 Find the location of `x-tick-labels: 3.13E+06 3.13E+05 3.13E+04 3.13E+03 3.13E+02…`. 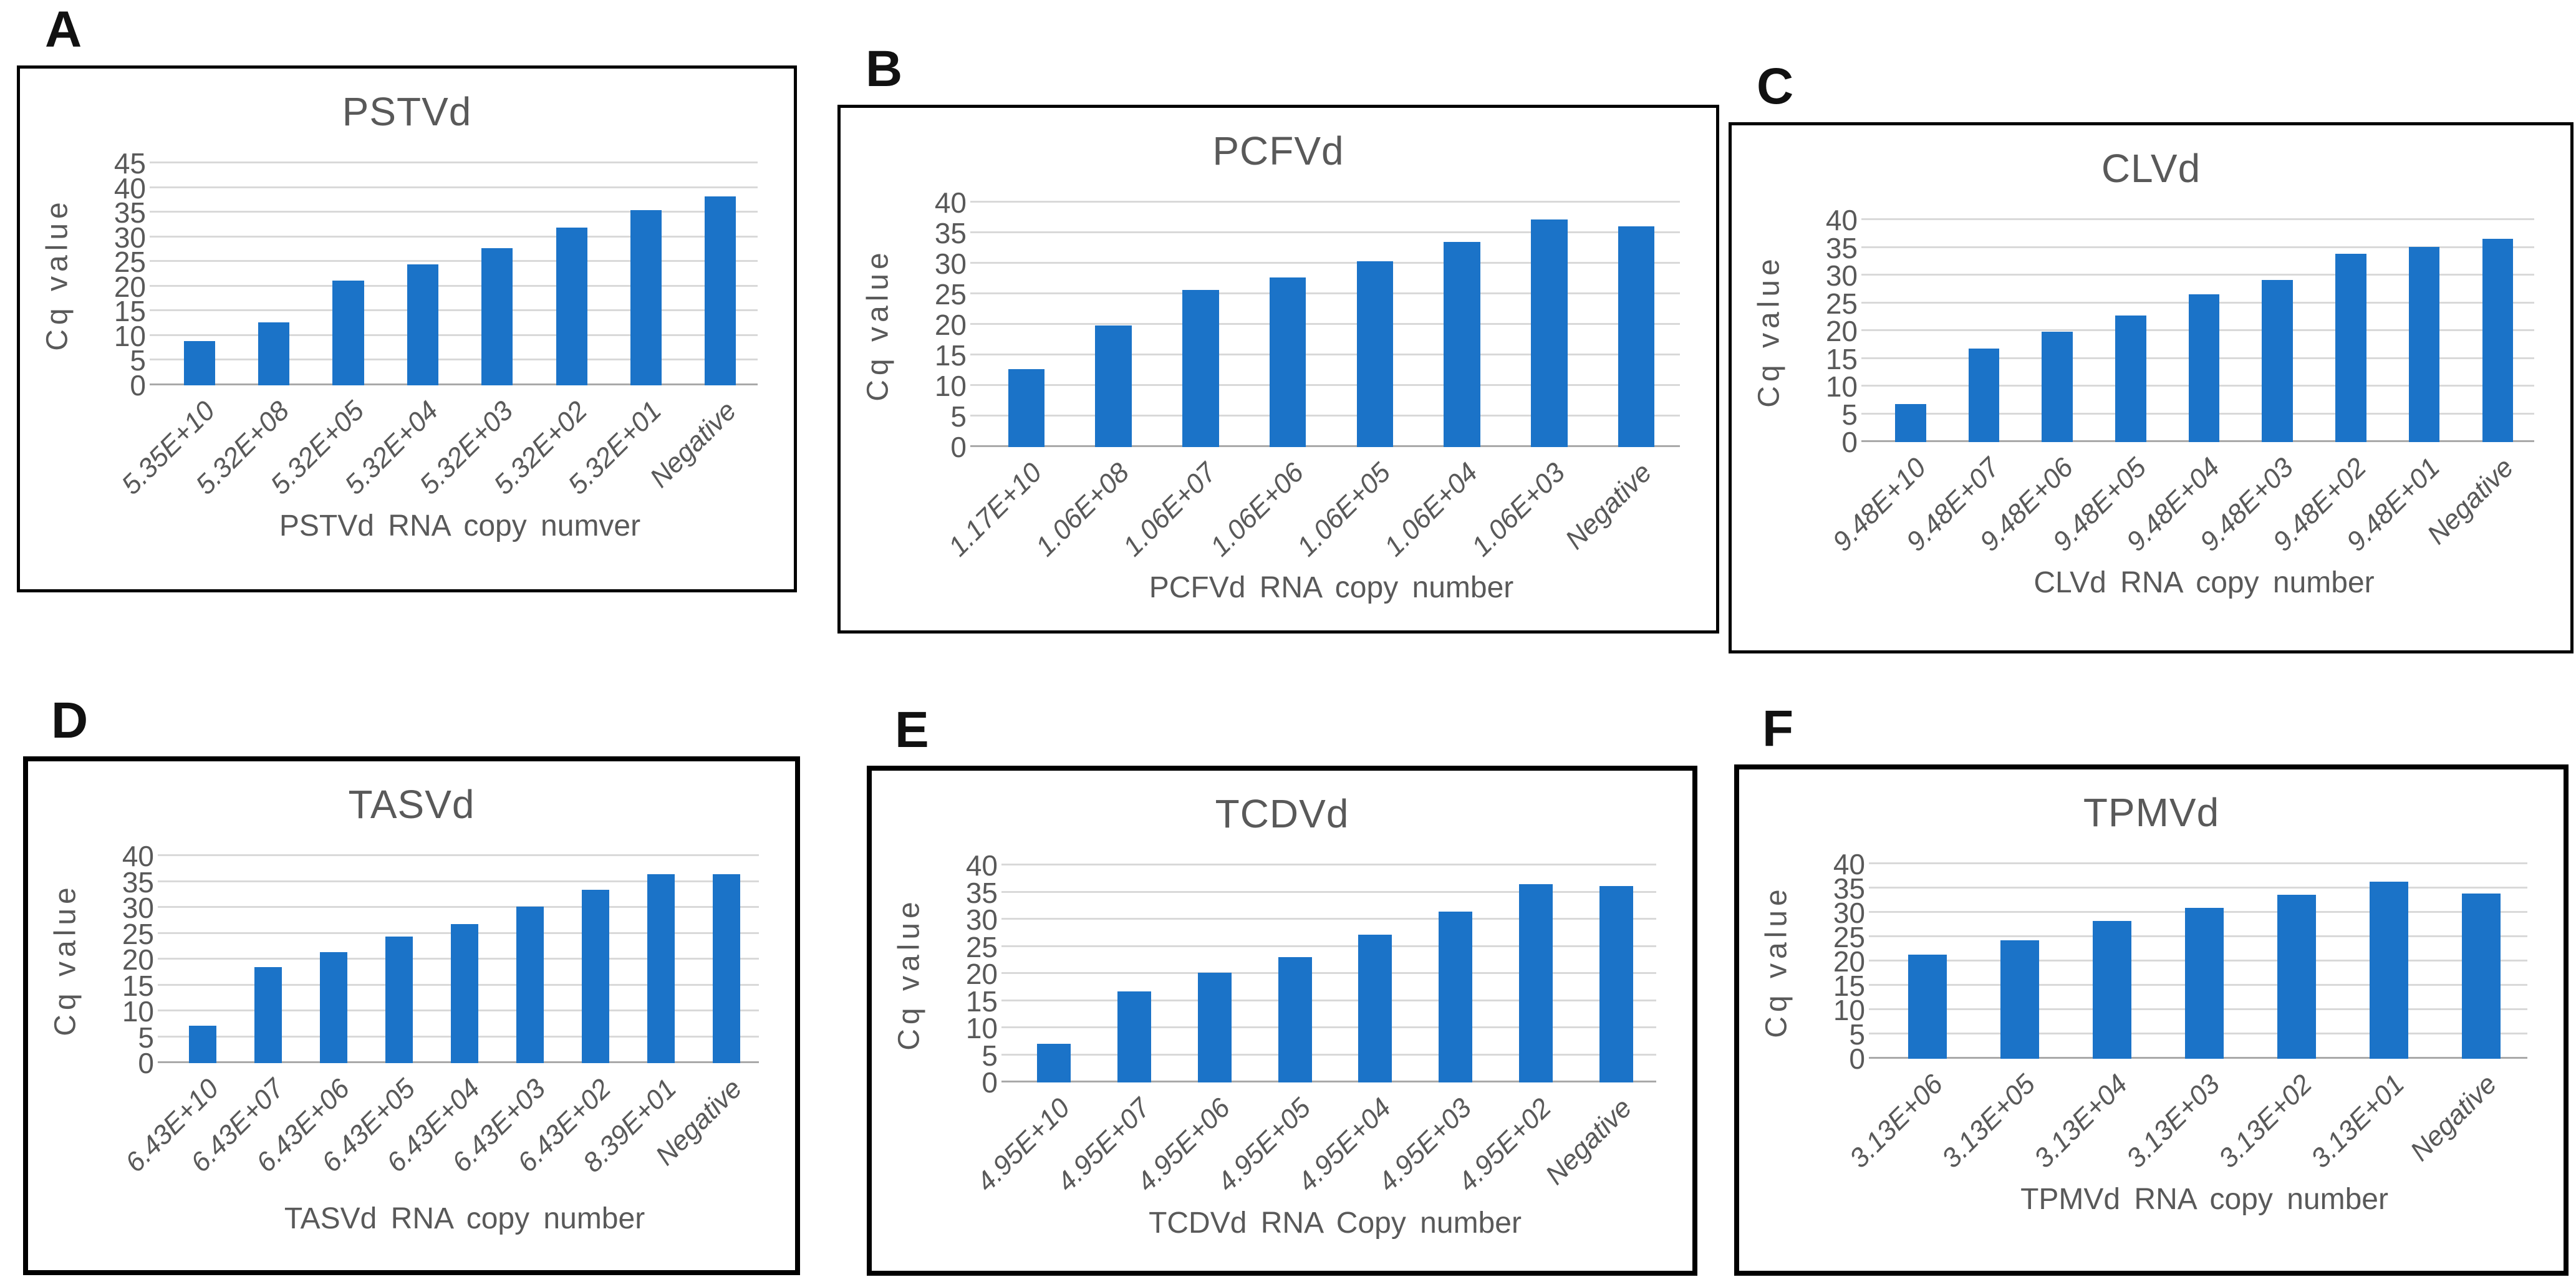

x-tick-labels: 3.13E+06 3.13E+05 3.13E+04 3.13E+03 3.13E+02… is located at coordinates (2185, 1116).